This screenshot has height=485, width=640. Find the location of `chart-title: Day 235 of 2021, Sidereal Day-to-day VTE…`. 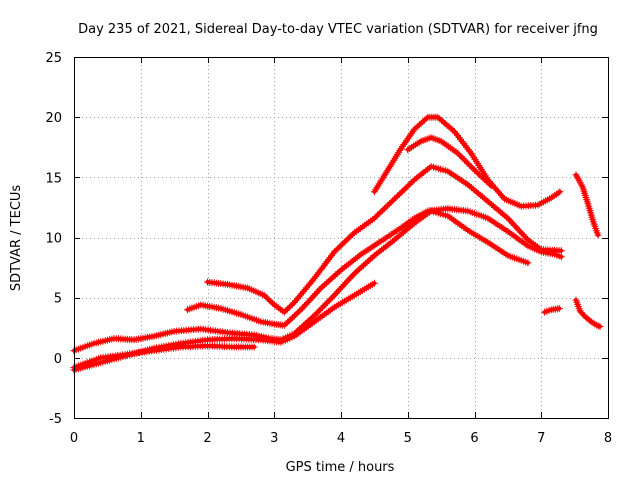

chart-title: Day 235 of 2021, Sidereal Day-to-day VTE… is located at coordinates (338, 29).